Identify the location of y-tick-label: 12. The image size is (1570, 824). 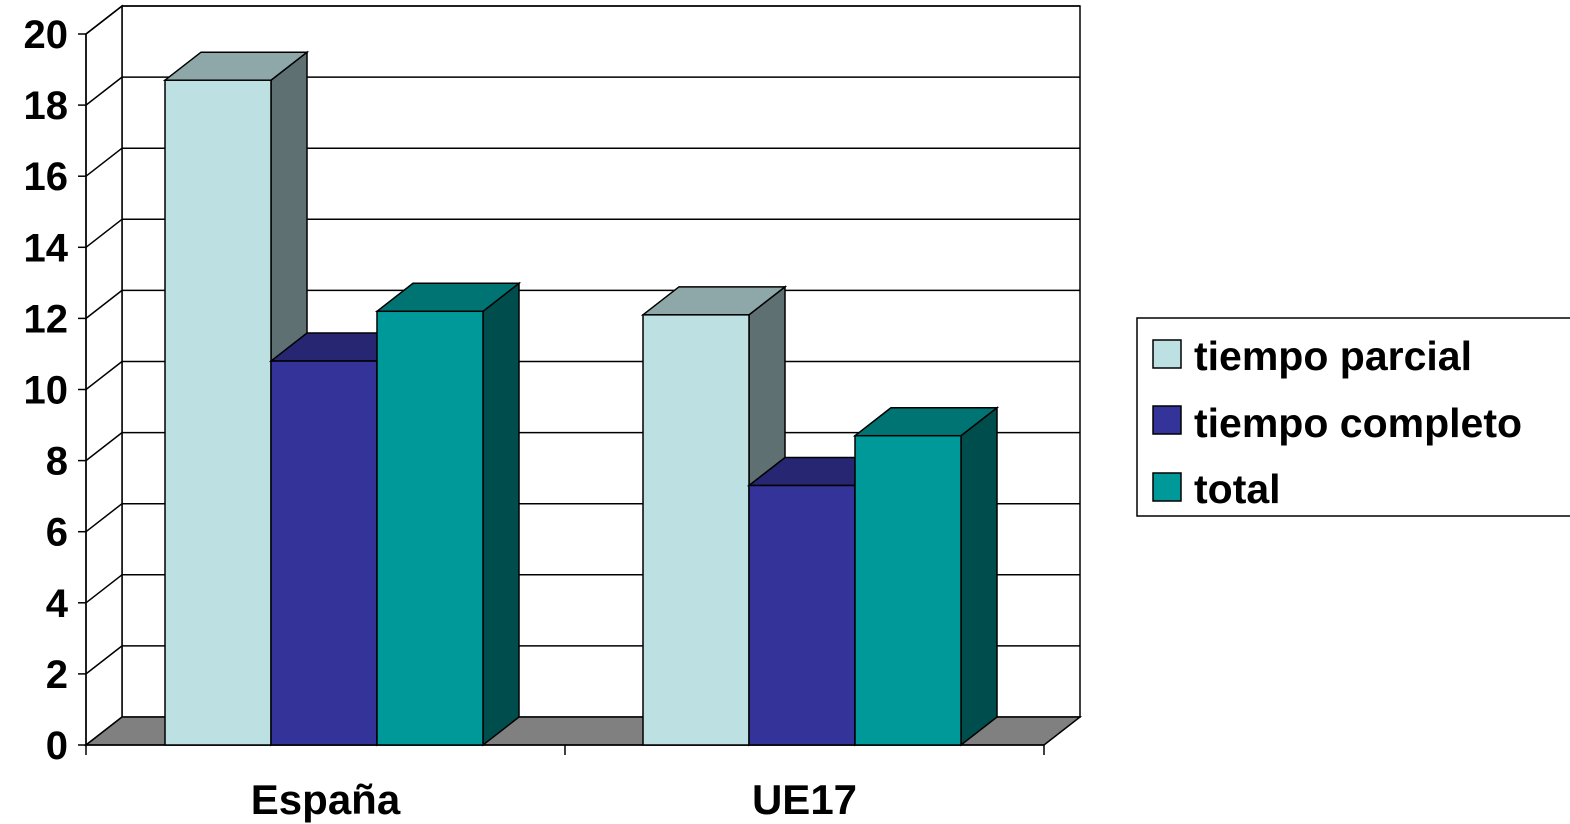
(46, 319).